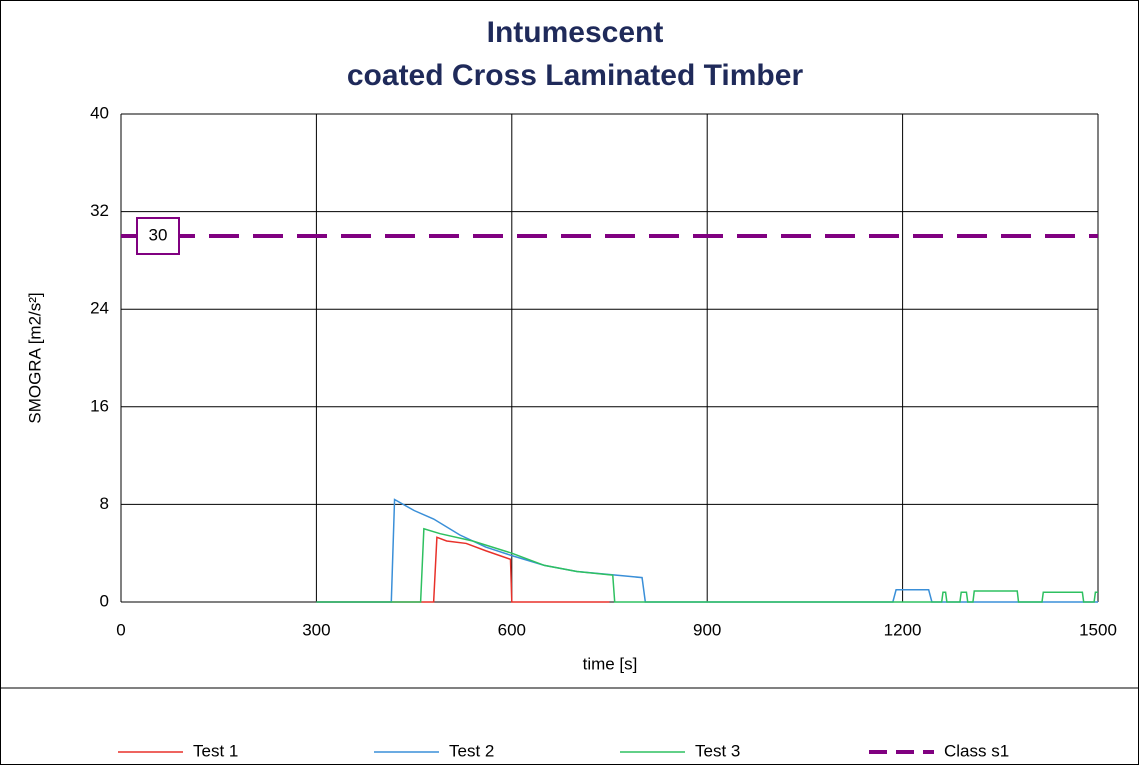  Describe the element at coordinates (471, 750) in the screenshot. I see `legend-label: Test 2` at that location.